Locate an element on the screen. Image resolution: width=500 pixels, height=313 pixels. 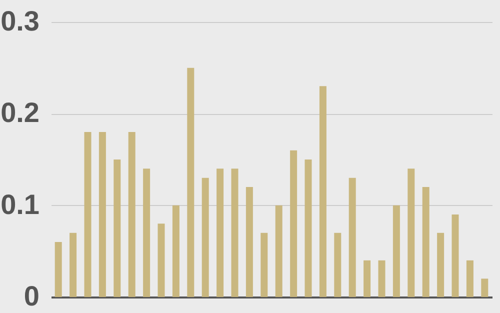
y-tick-label: 0 is located at coordinates (32, 296).